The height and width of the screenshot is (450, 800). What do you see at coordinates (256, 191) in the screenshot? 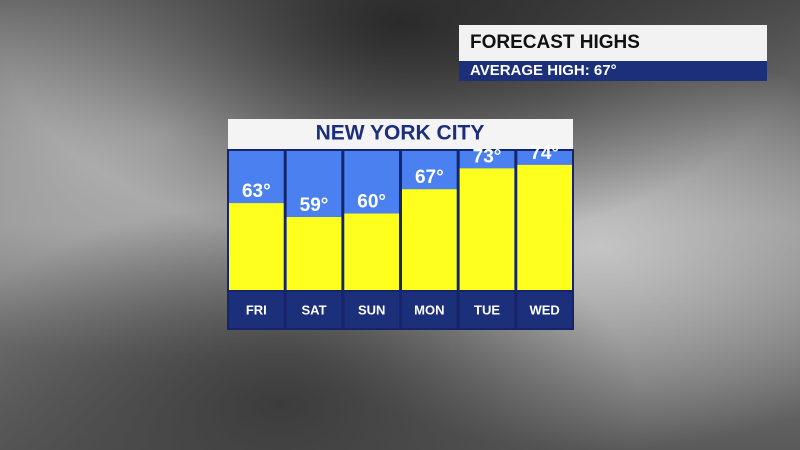
I see `value-label: 63°` at bounding box center [256, 191].